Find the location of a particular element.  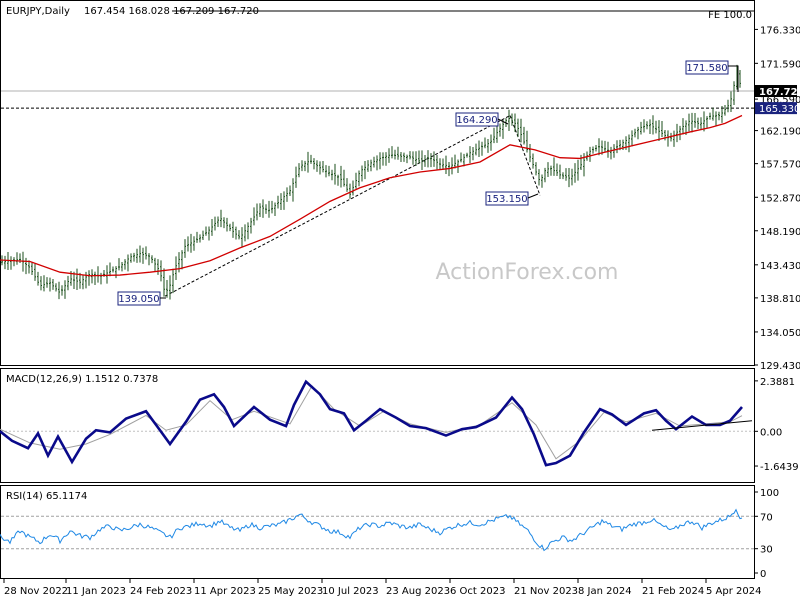

x-tick-label: 21 Feb 2024 is located at coordinates (673, 591).